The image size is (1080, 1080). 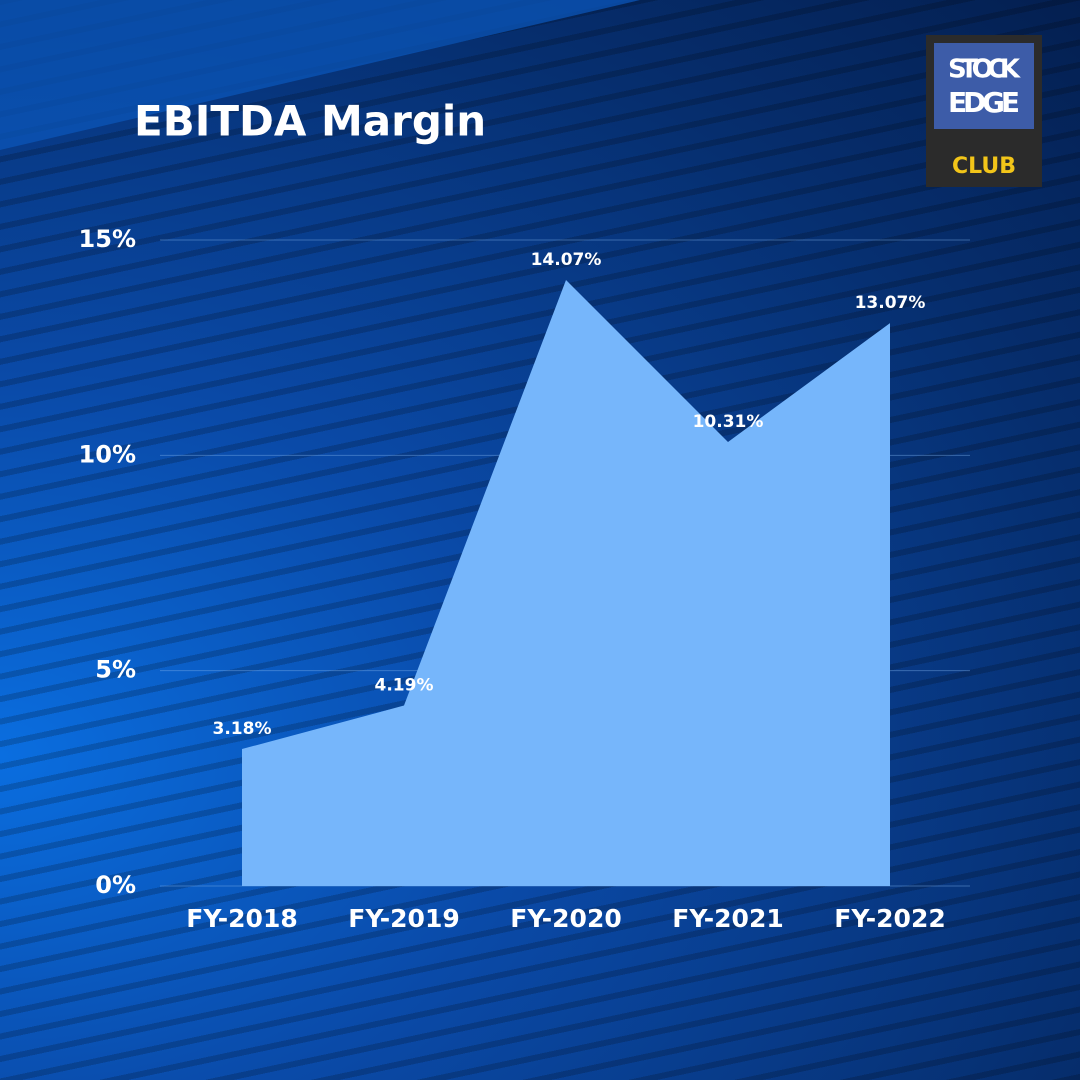 I want to click on y-tick-label: 10%, so click(x=107, y=454).